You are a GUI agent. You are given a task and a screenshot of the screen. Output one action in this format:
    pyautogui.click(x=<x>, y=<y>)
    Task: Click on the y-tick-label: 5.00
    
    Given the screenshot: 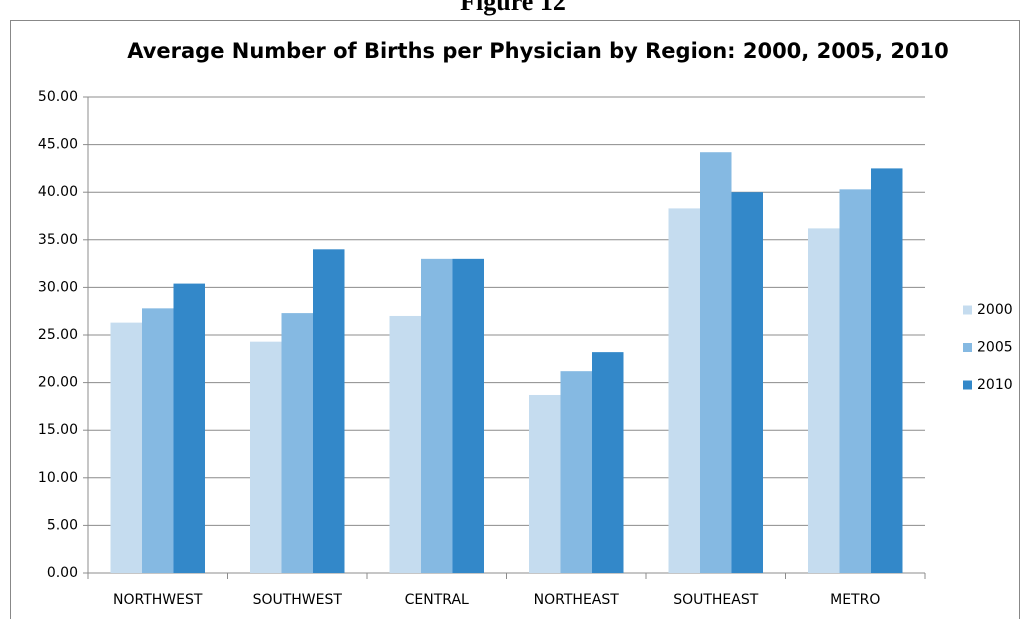 What is the action you would take?
    pyautogui.click(x=62, y=525)
    